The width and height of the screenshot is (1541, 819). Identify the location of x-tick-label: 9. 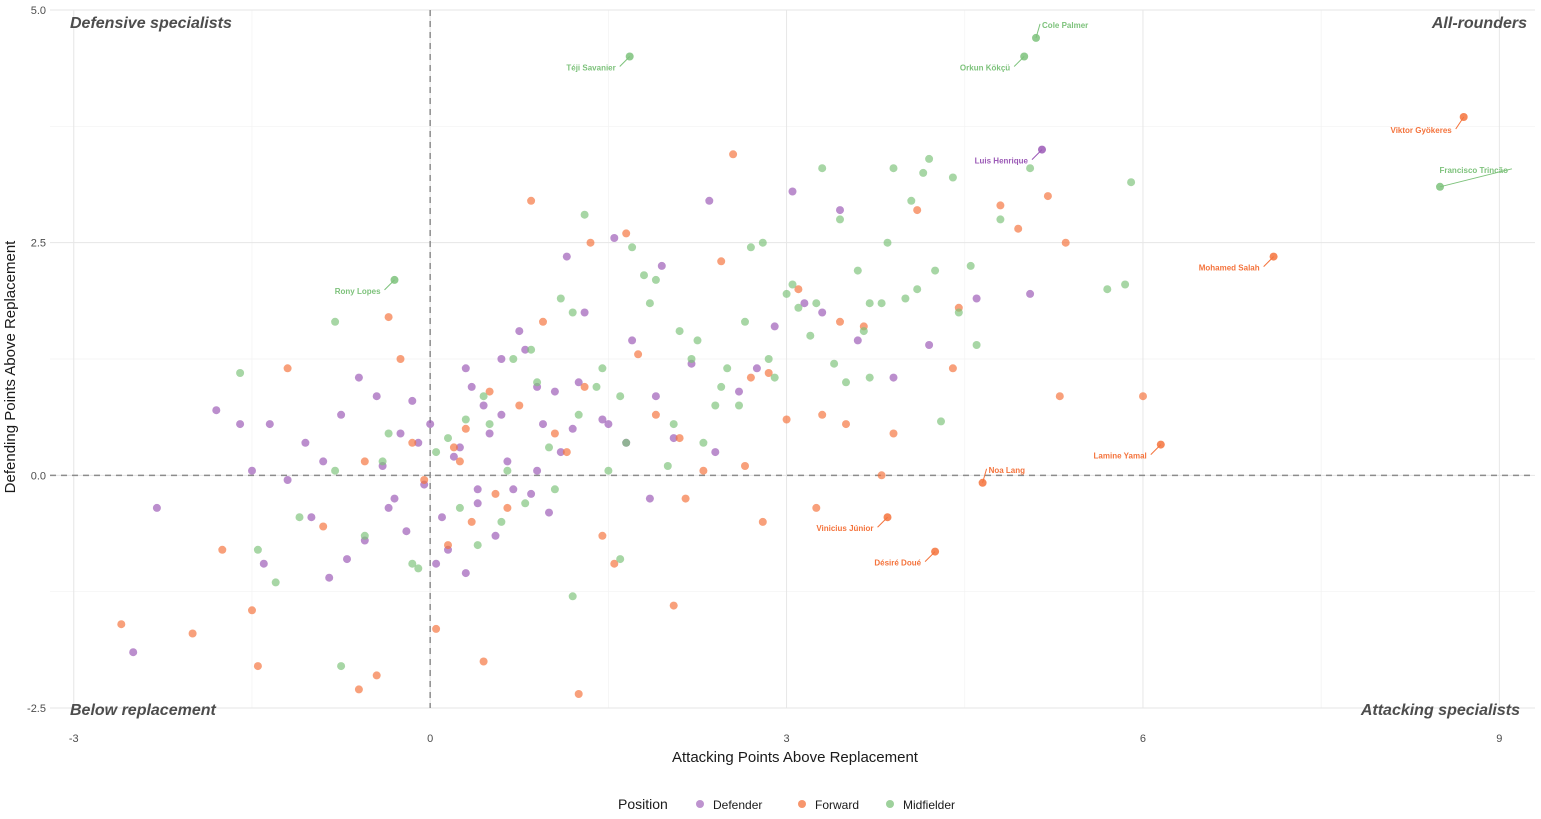
(1499, 739).